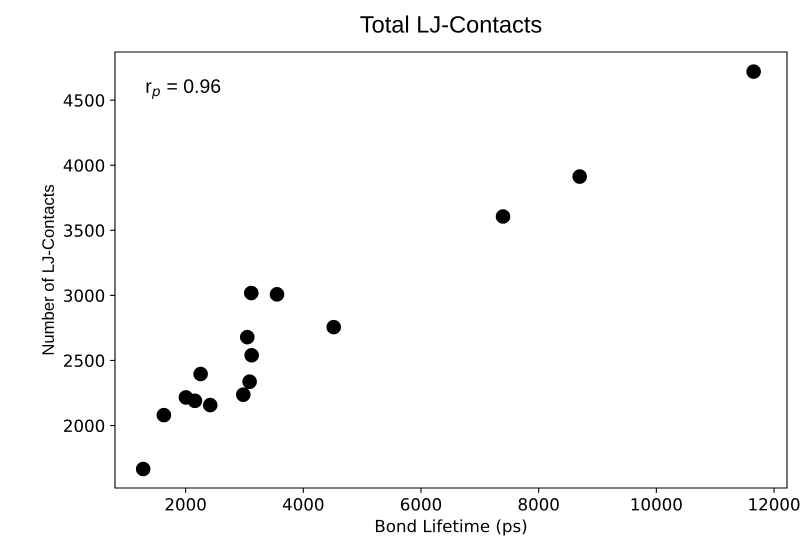 The width and height of the screenshot is (806, 551). Describe the element at coordinates (774, 504) in the screenshot. I see `x-tick-label: 12000` at that location.